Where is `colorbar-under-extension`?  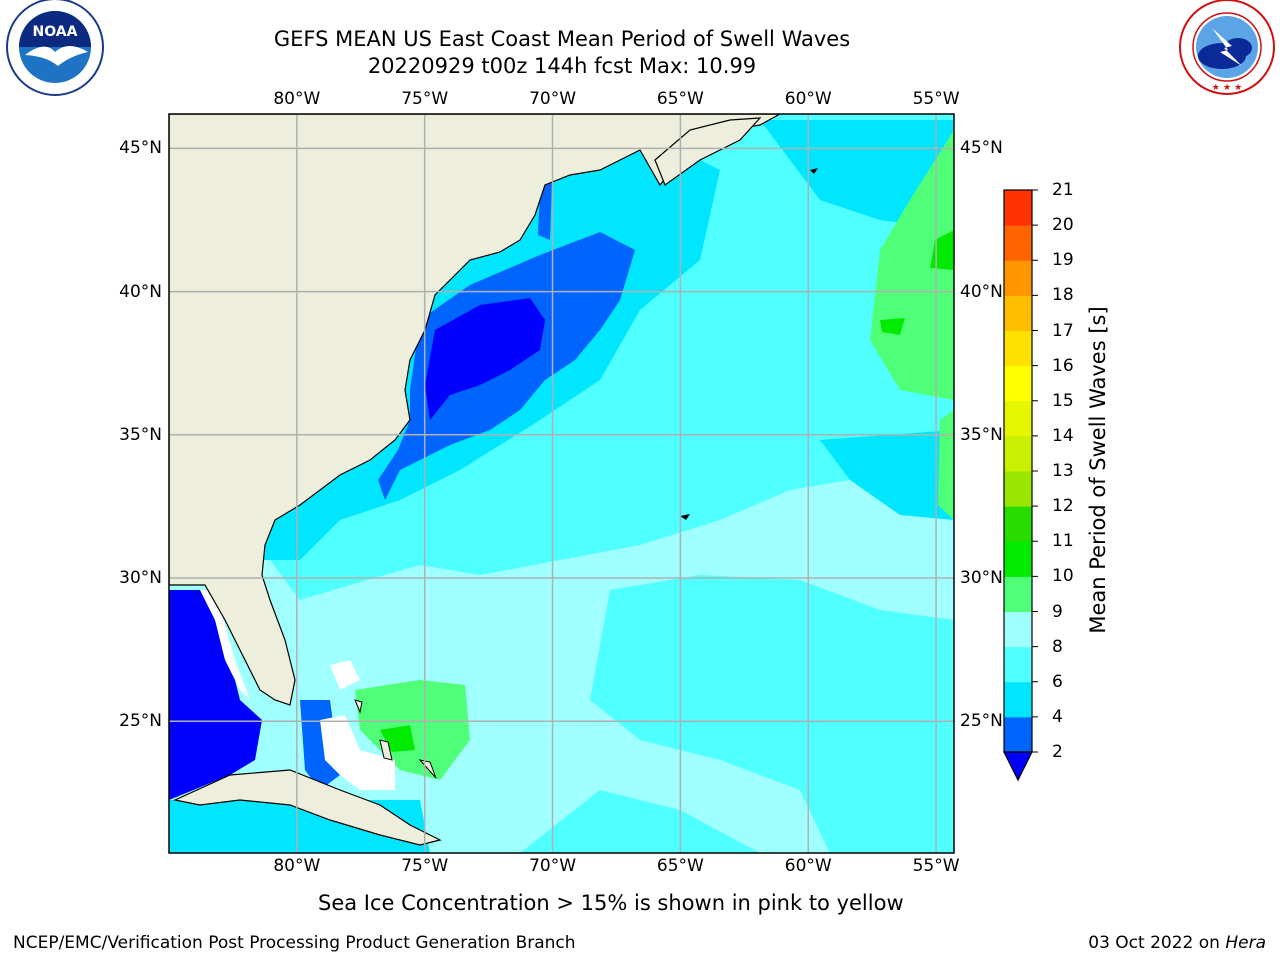
colorbar-under-extension is located at coordinates (1018, 766).